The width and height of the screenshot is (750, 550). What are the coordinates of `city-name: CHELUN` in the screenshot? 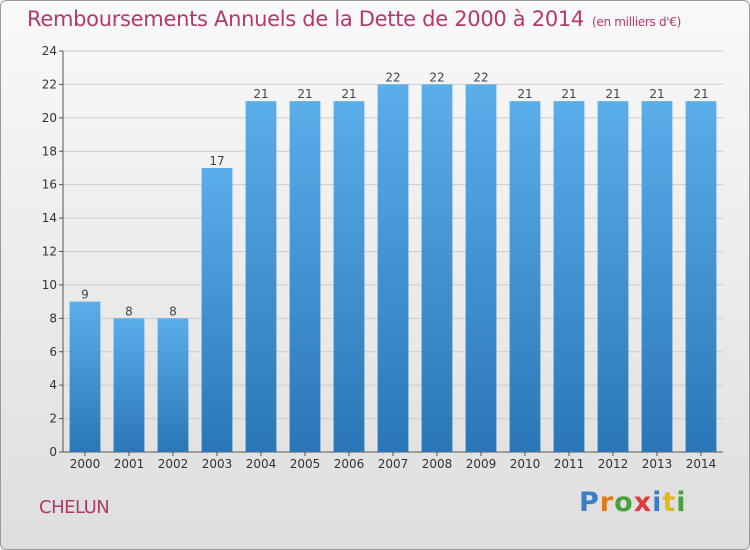 It's located at (74, 507).